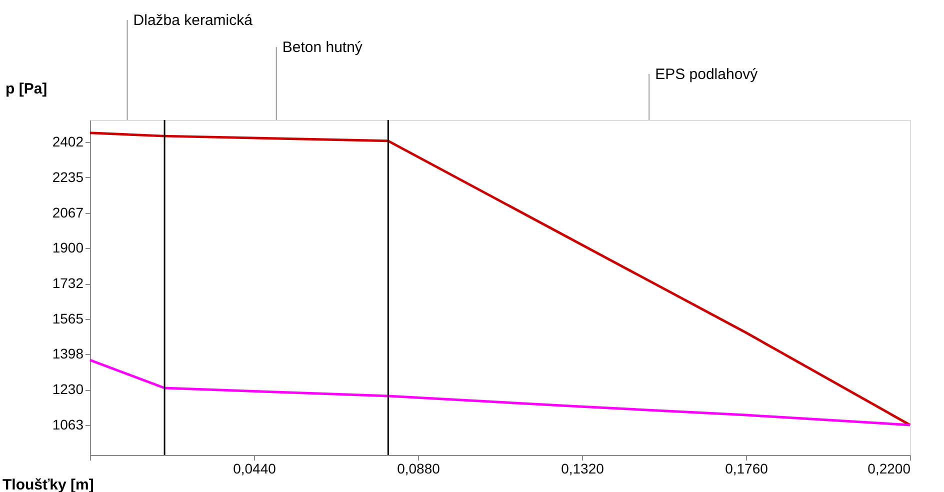  What do you see at coordinates (500, 392) in the screenshot?
I see `line-series` at bounding box center [500, 392].